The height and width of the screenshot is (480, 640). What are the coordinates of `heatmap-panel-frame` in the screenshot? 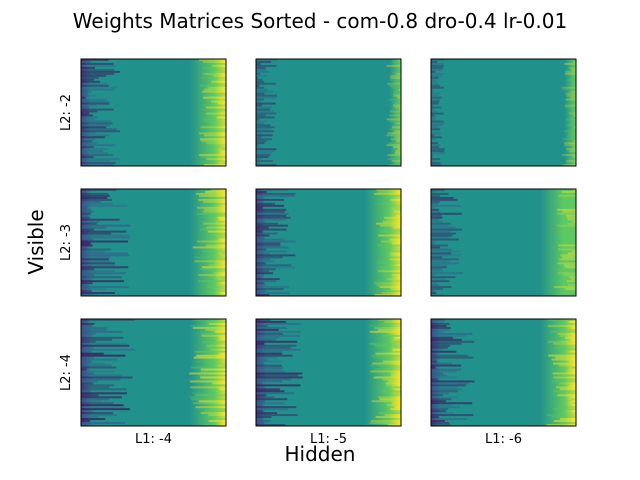 It's located at (503, 242).